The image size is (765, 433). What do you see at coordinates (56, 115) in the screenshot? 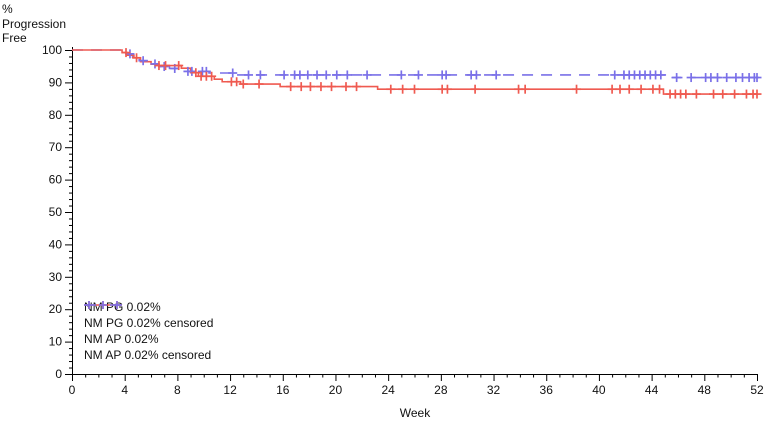
I see `y-tick-label: 80` at bounding box center [56, 115].